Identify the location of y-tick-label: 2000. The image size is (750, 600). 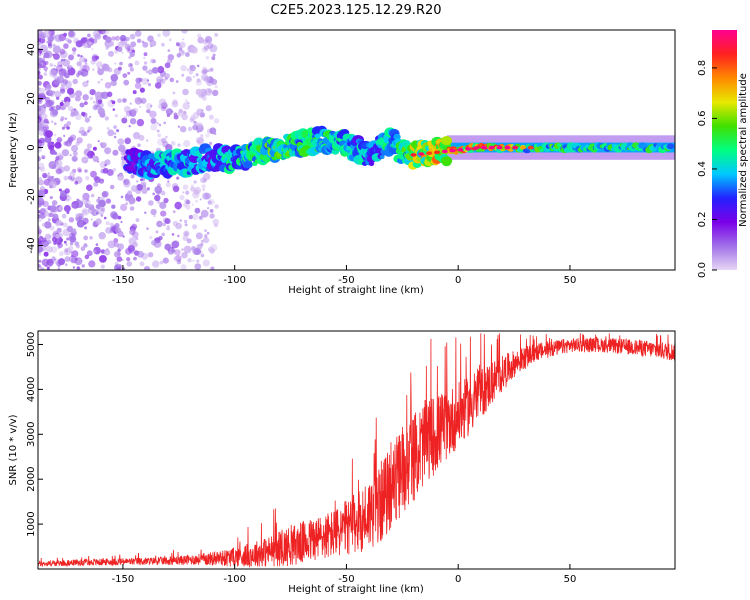
(31, 478).